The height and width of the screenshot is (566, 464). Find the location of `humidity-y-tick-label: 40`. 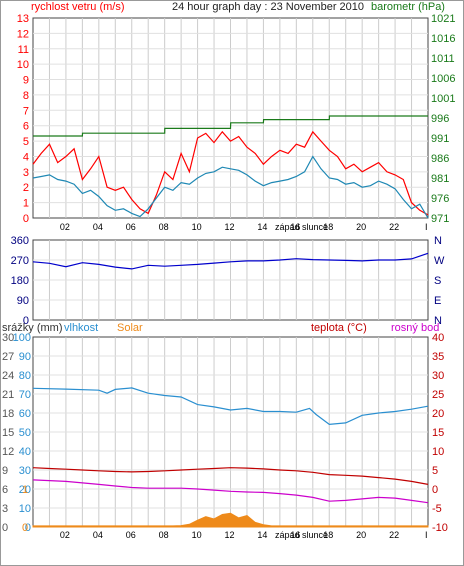

humidity-y-tick-label: 40 is located at coordinates (25, 452).